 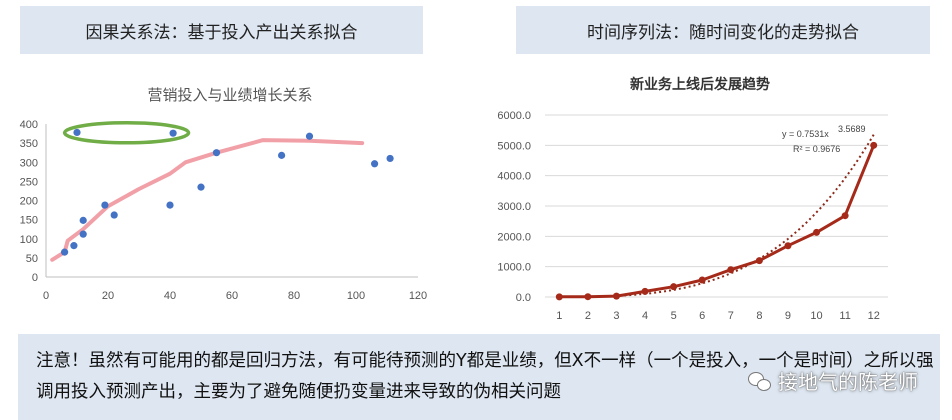 What do you see at coordinates (700, 85) in the screenshot?
I see `line-chart-title: 新业务上线后发展趋势` at bounding box center [700, 85].